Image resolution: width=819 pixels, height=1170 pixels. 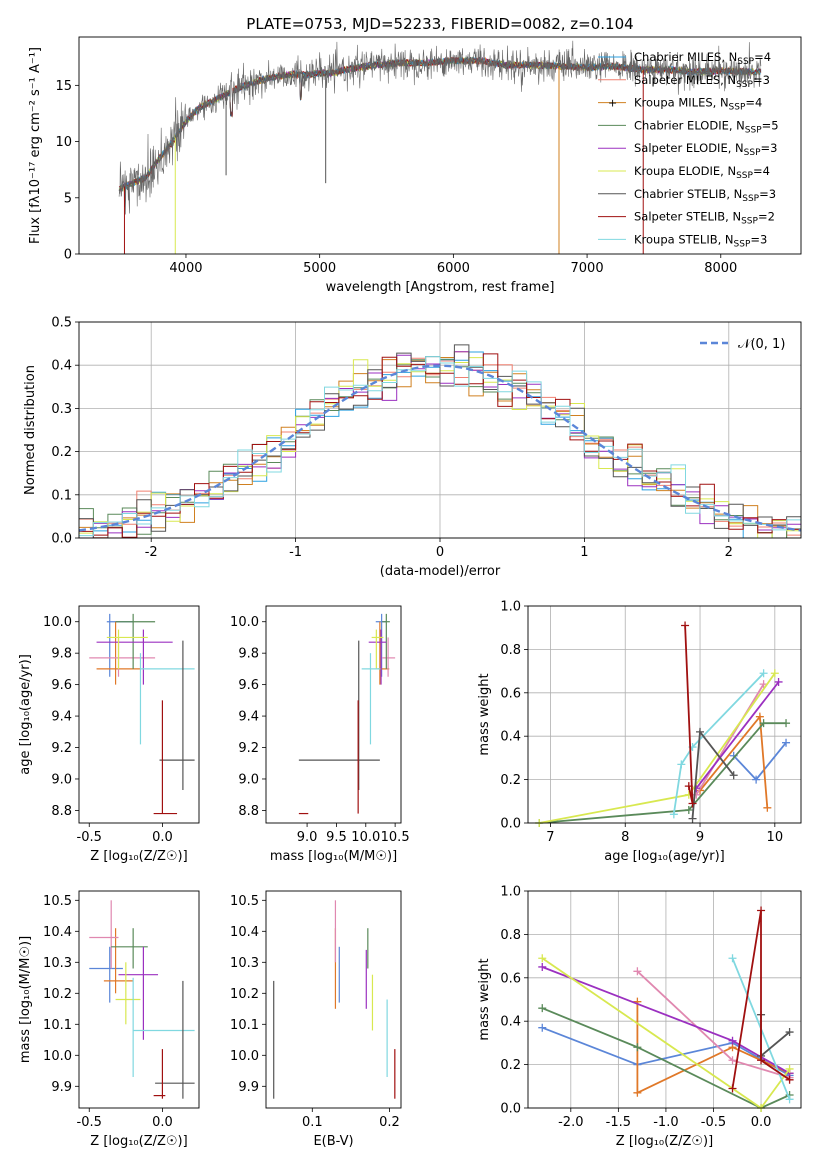 I want to click on x-tick-label: 9.5, so click(x=336, y=837).